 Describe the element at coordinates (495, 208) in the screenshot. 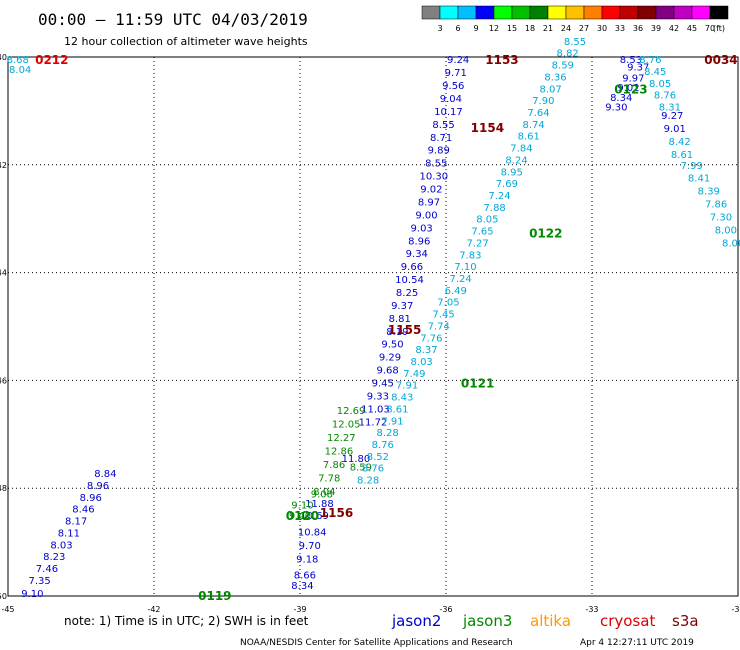

I see `data-point-label: 7.88` at that location.